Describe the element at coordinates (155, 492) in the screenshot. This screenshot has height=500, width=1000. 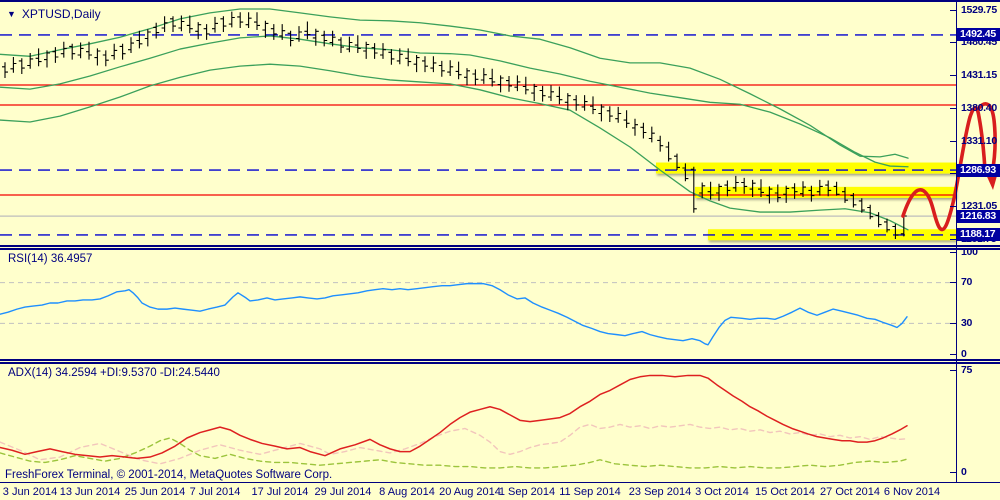
I see `date-label: 25 Jun 2014` at that location.